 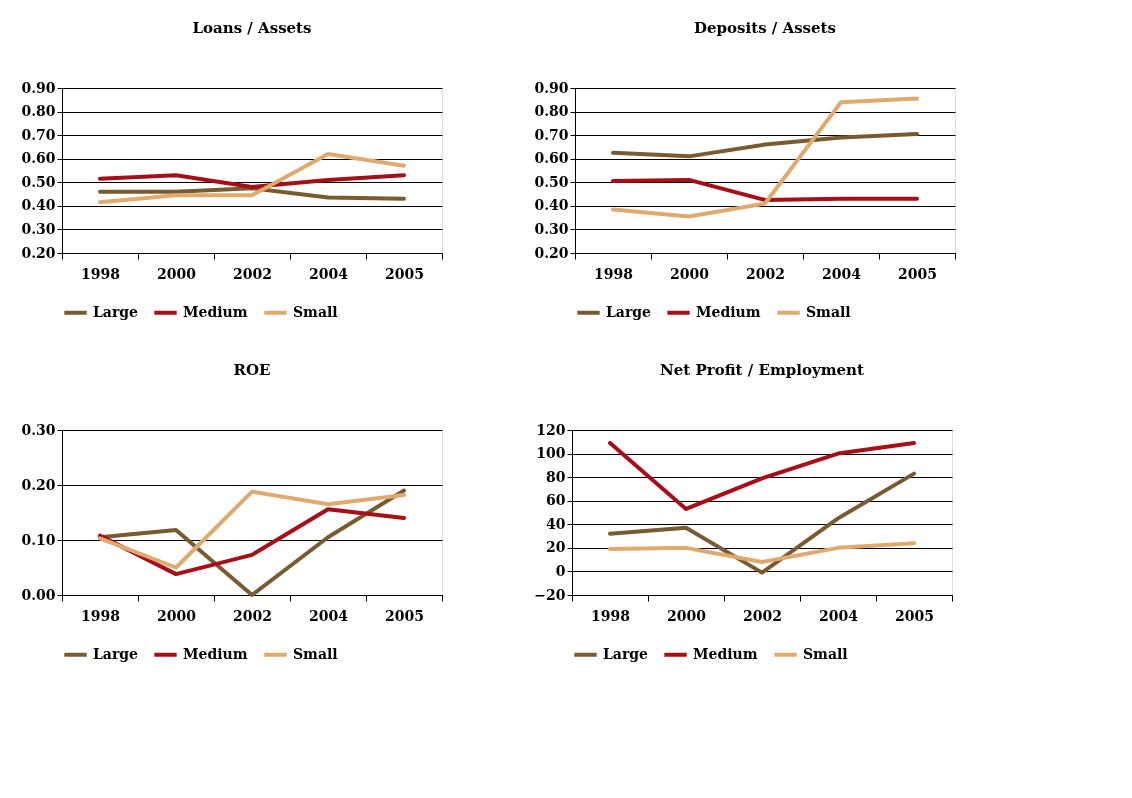 I want to click on y-tick-label: 20, so click(x=556, y=547).